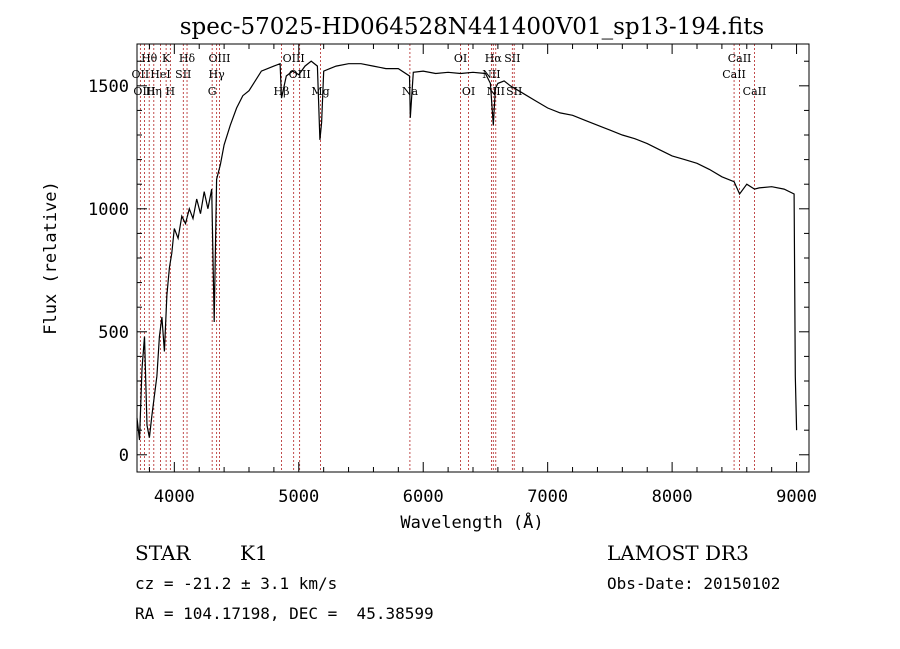 The height and width of the screenshot is (649, 900). Describe the element at coordinates (755, 91) in the screenshot. I see `line-label-26: CaII` at that location.